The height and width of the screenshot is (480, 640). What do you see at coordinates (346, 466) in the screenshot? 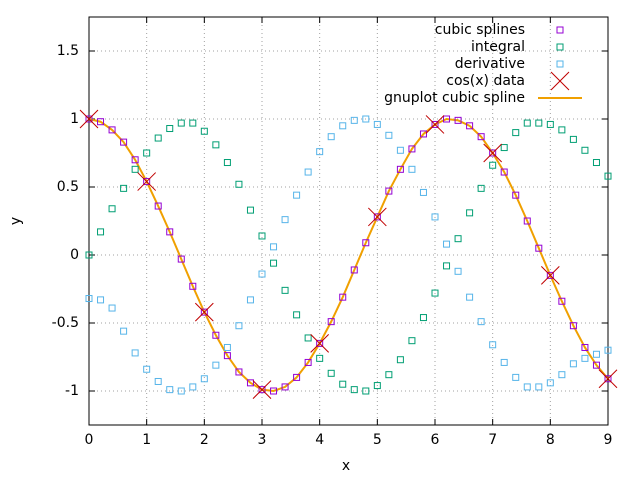
I see `x-axis-label: x` at bounding box center [346, 466].